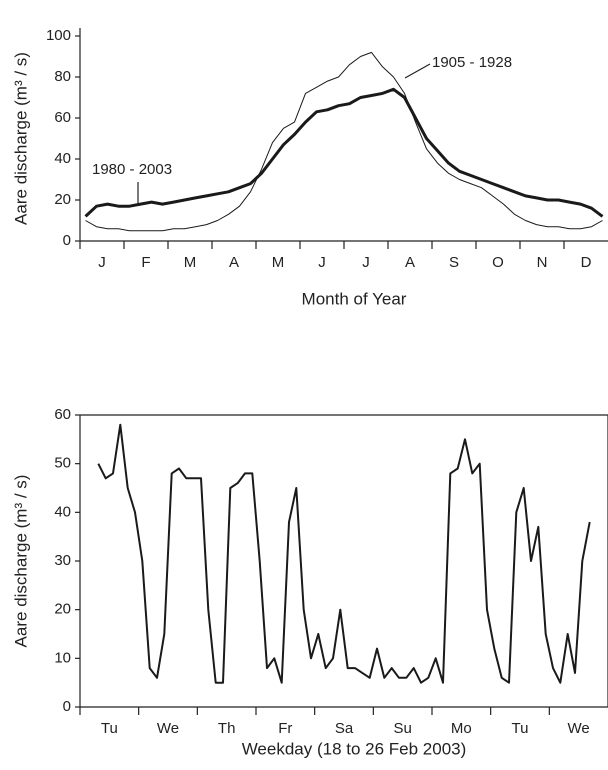 This screenshot has height=770, width=608. I want to click on y-tick-label: 30, so click(62, 560).